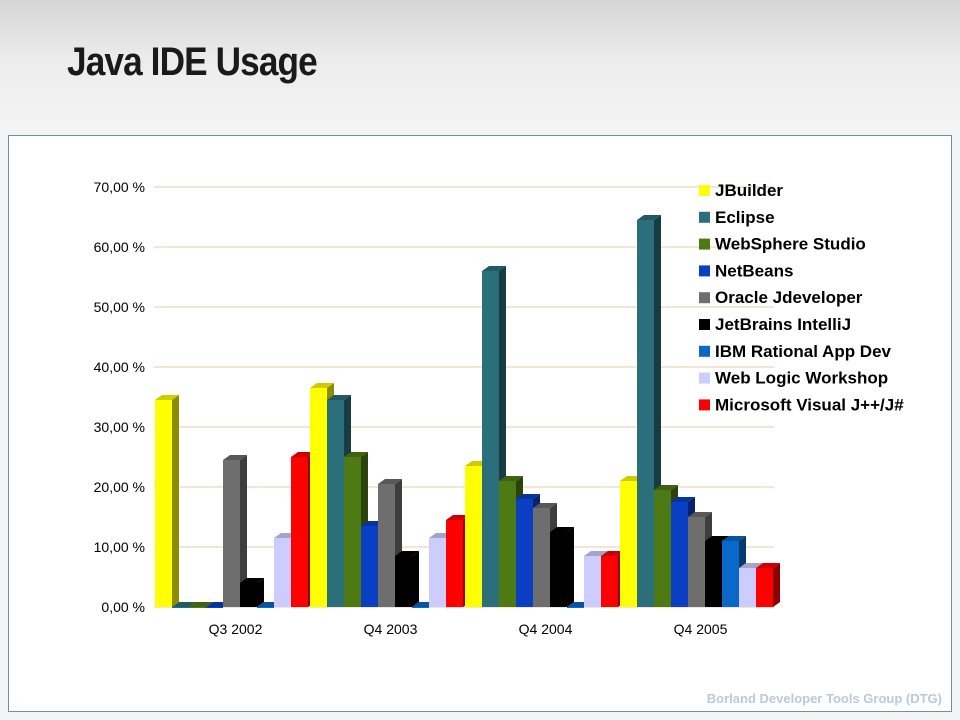 The height and width of the screenshot is (720, 960). What do you see at coordinates (801, 378) in the screenshot?
I see `legend-label: Web Logic Workshop` at bounding box center [801, 378].